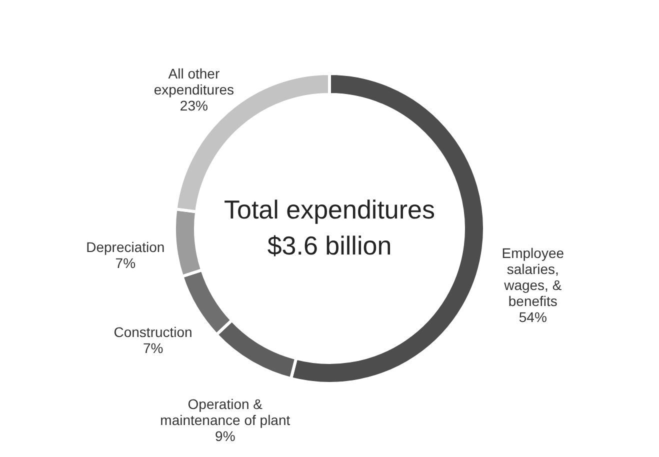 The width and height of the screenshot is (659, 457). What do you see at coordinates (329, 245) in the screenshot?
I see `text: $3.6 billion` at bounding box center [329, 245].